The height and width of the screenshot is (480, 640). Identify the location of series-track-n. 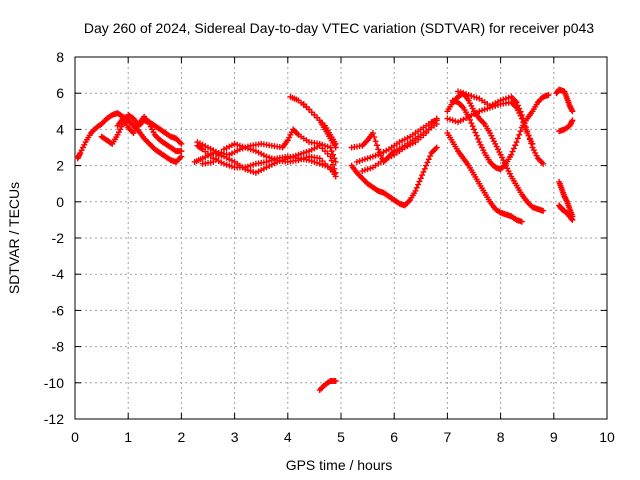
(399, 145).